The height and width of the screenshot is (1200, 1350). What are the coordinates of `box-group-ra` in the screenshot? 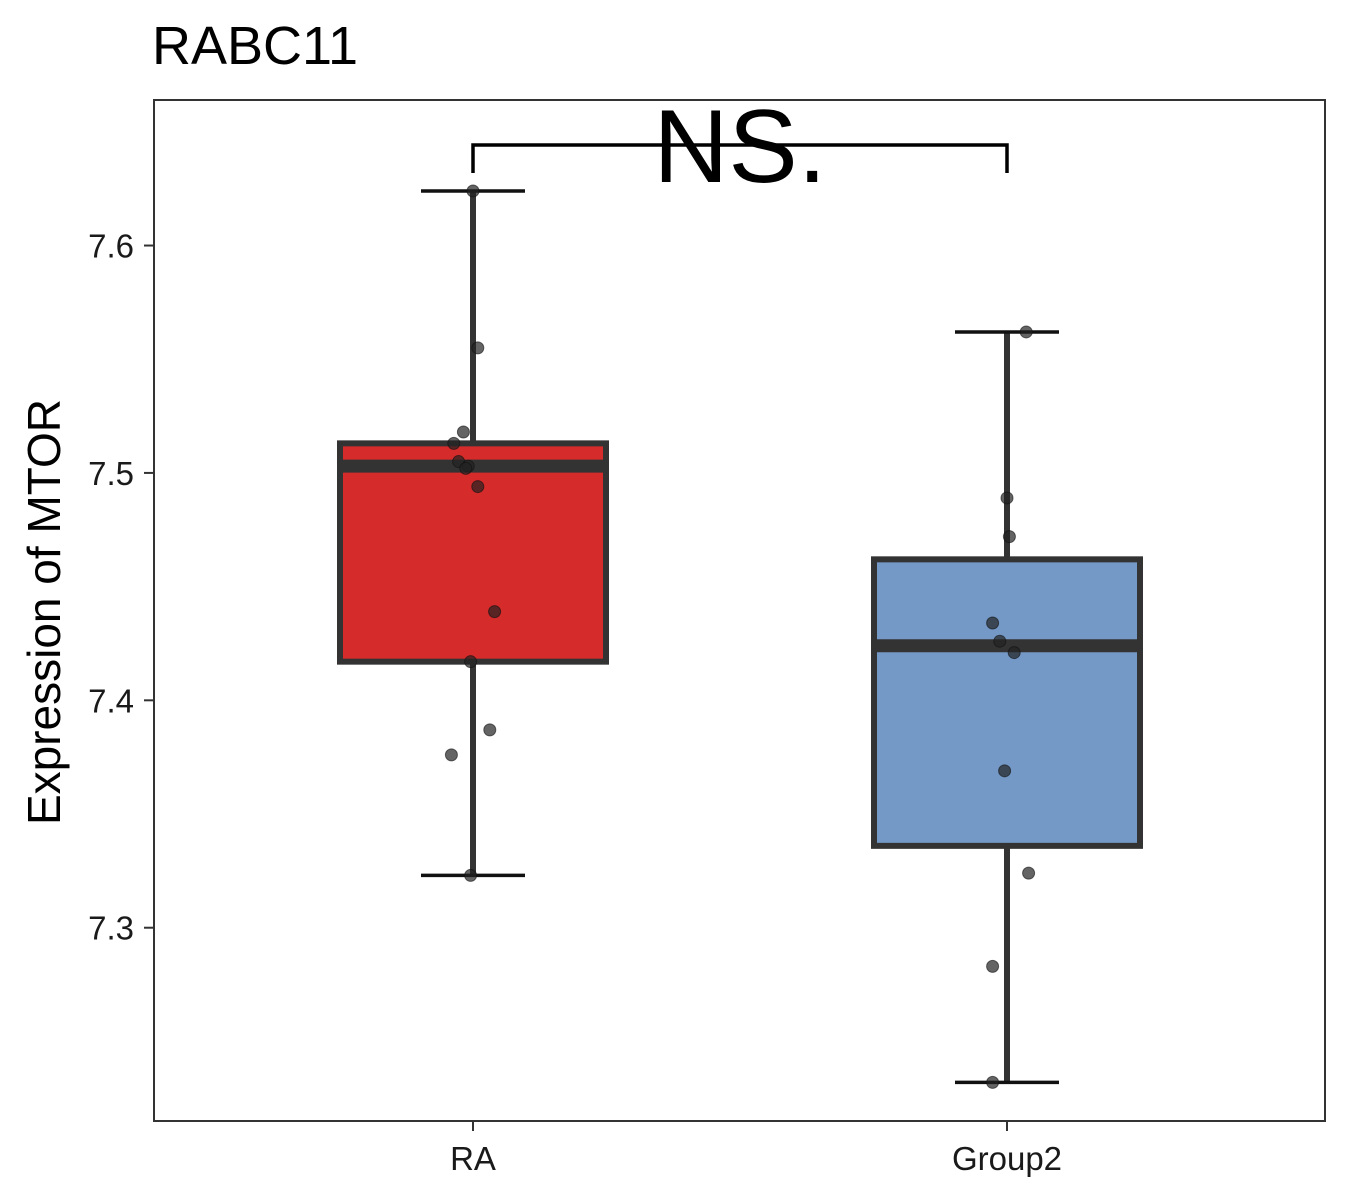 It's located at (473, 533).